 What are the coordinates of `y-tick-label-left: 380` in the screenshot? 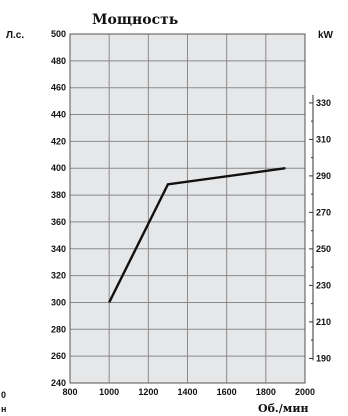 It's located at (58, 195).